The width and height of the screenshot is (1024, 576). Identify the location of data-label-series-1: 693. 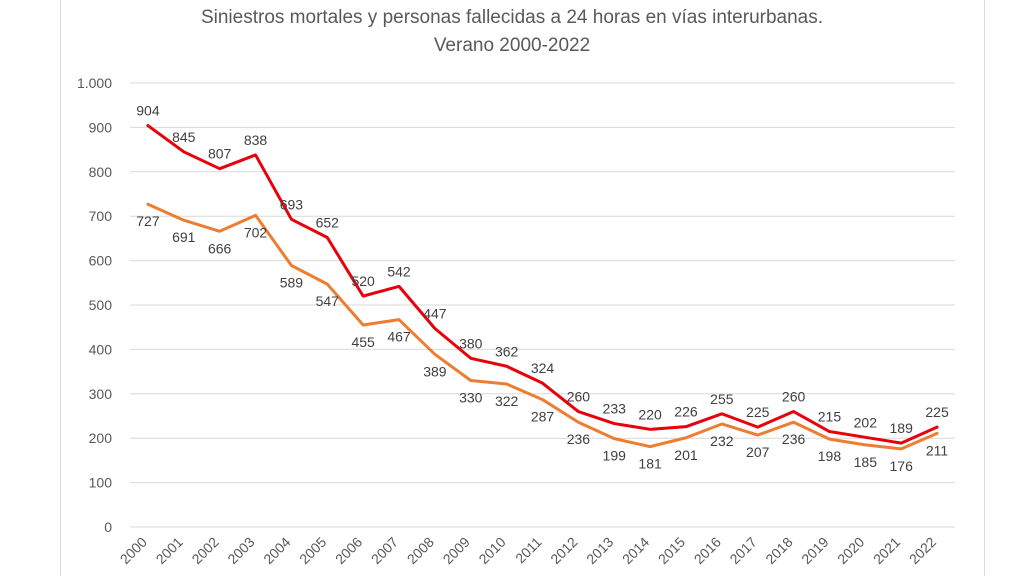
(292, 204).